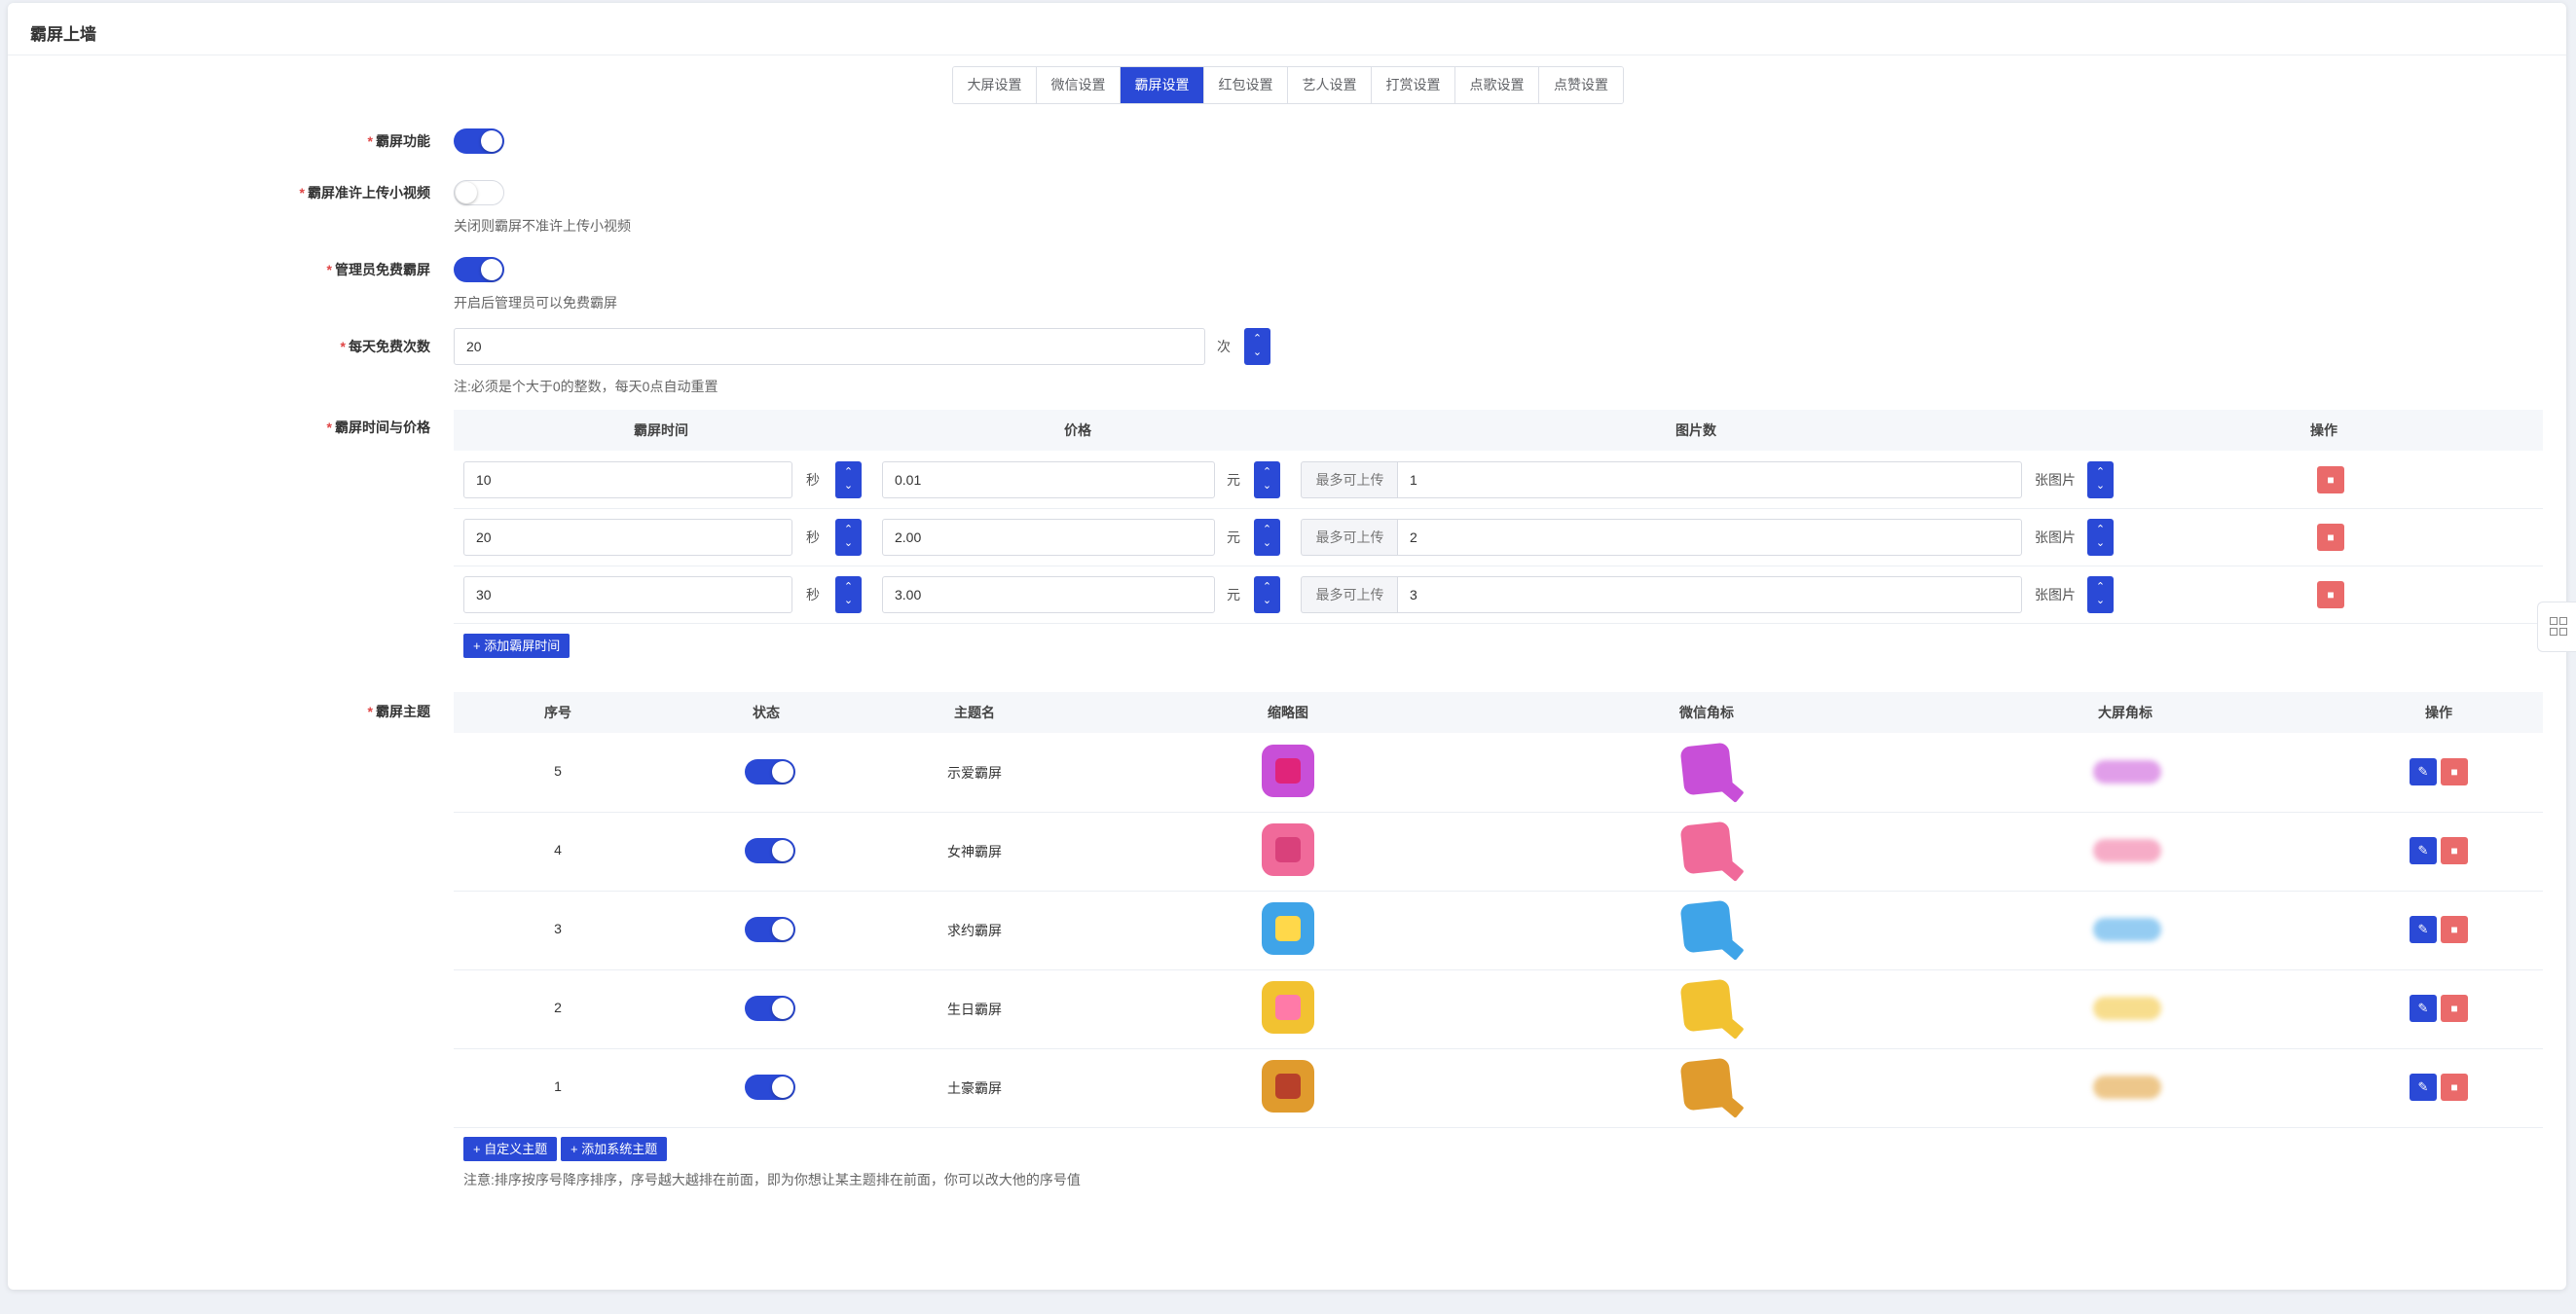  Describe the element at coordinates (542, 226) in the screenshot. I see `video-hint: 关闭则霸屏不准许上传小视频` at that location.